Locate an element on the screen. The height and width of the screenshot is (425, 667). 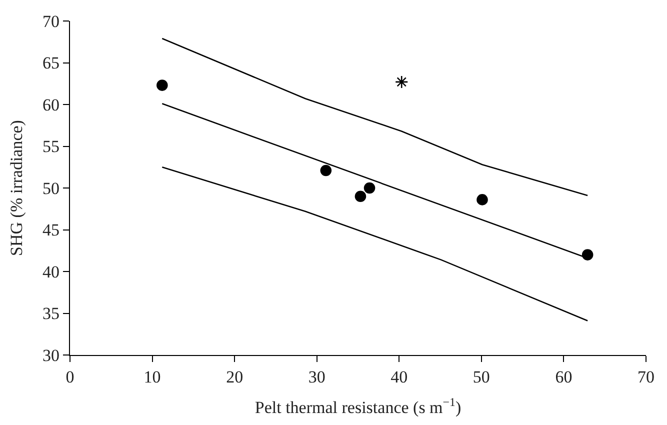
y-tick-label: 50 is located at coordinates (51, 188).